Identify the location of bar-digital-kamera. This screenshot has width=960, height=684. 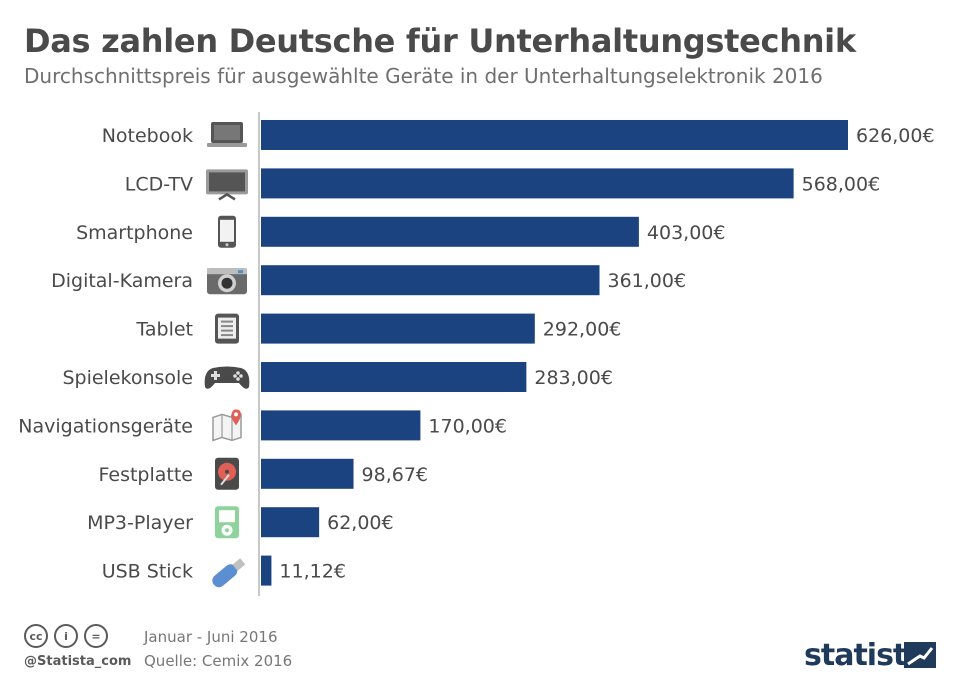
(430, 280).